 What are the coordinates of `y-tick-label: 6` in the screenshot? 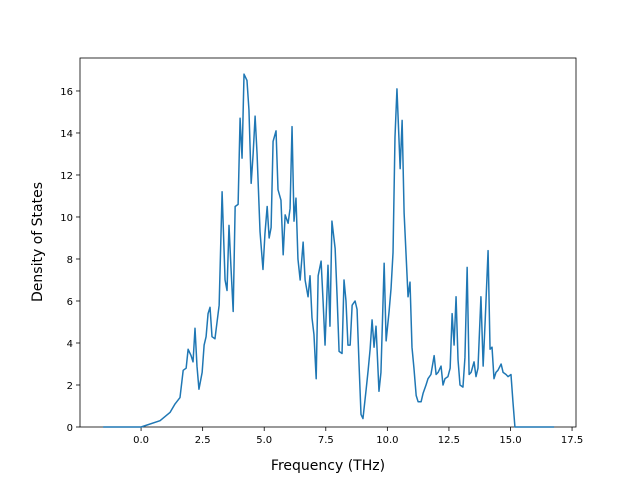 It's located at (70, 302).